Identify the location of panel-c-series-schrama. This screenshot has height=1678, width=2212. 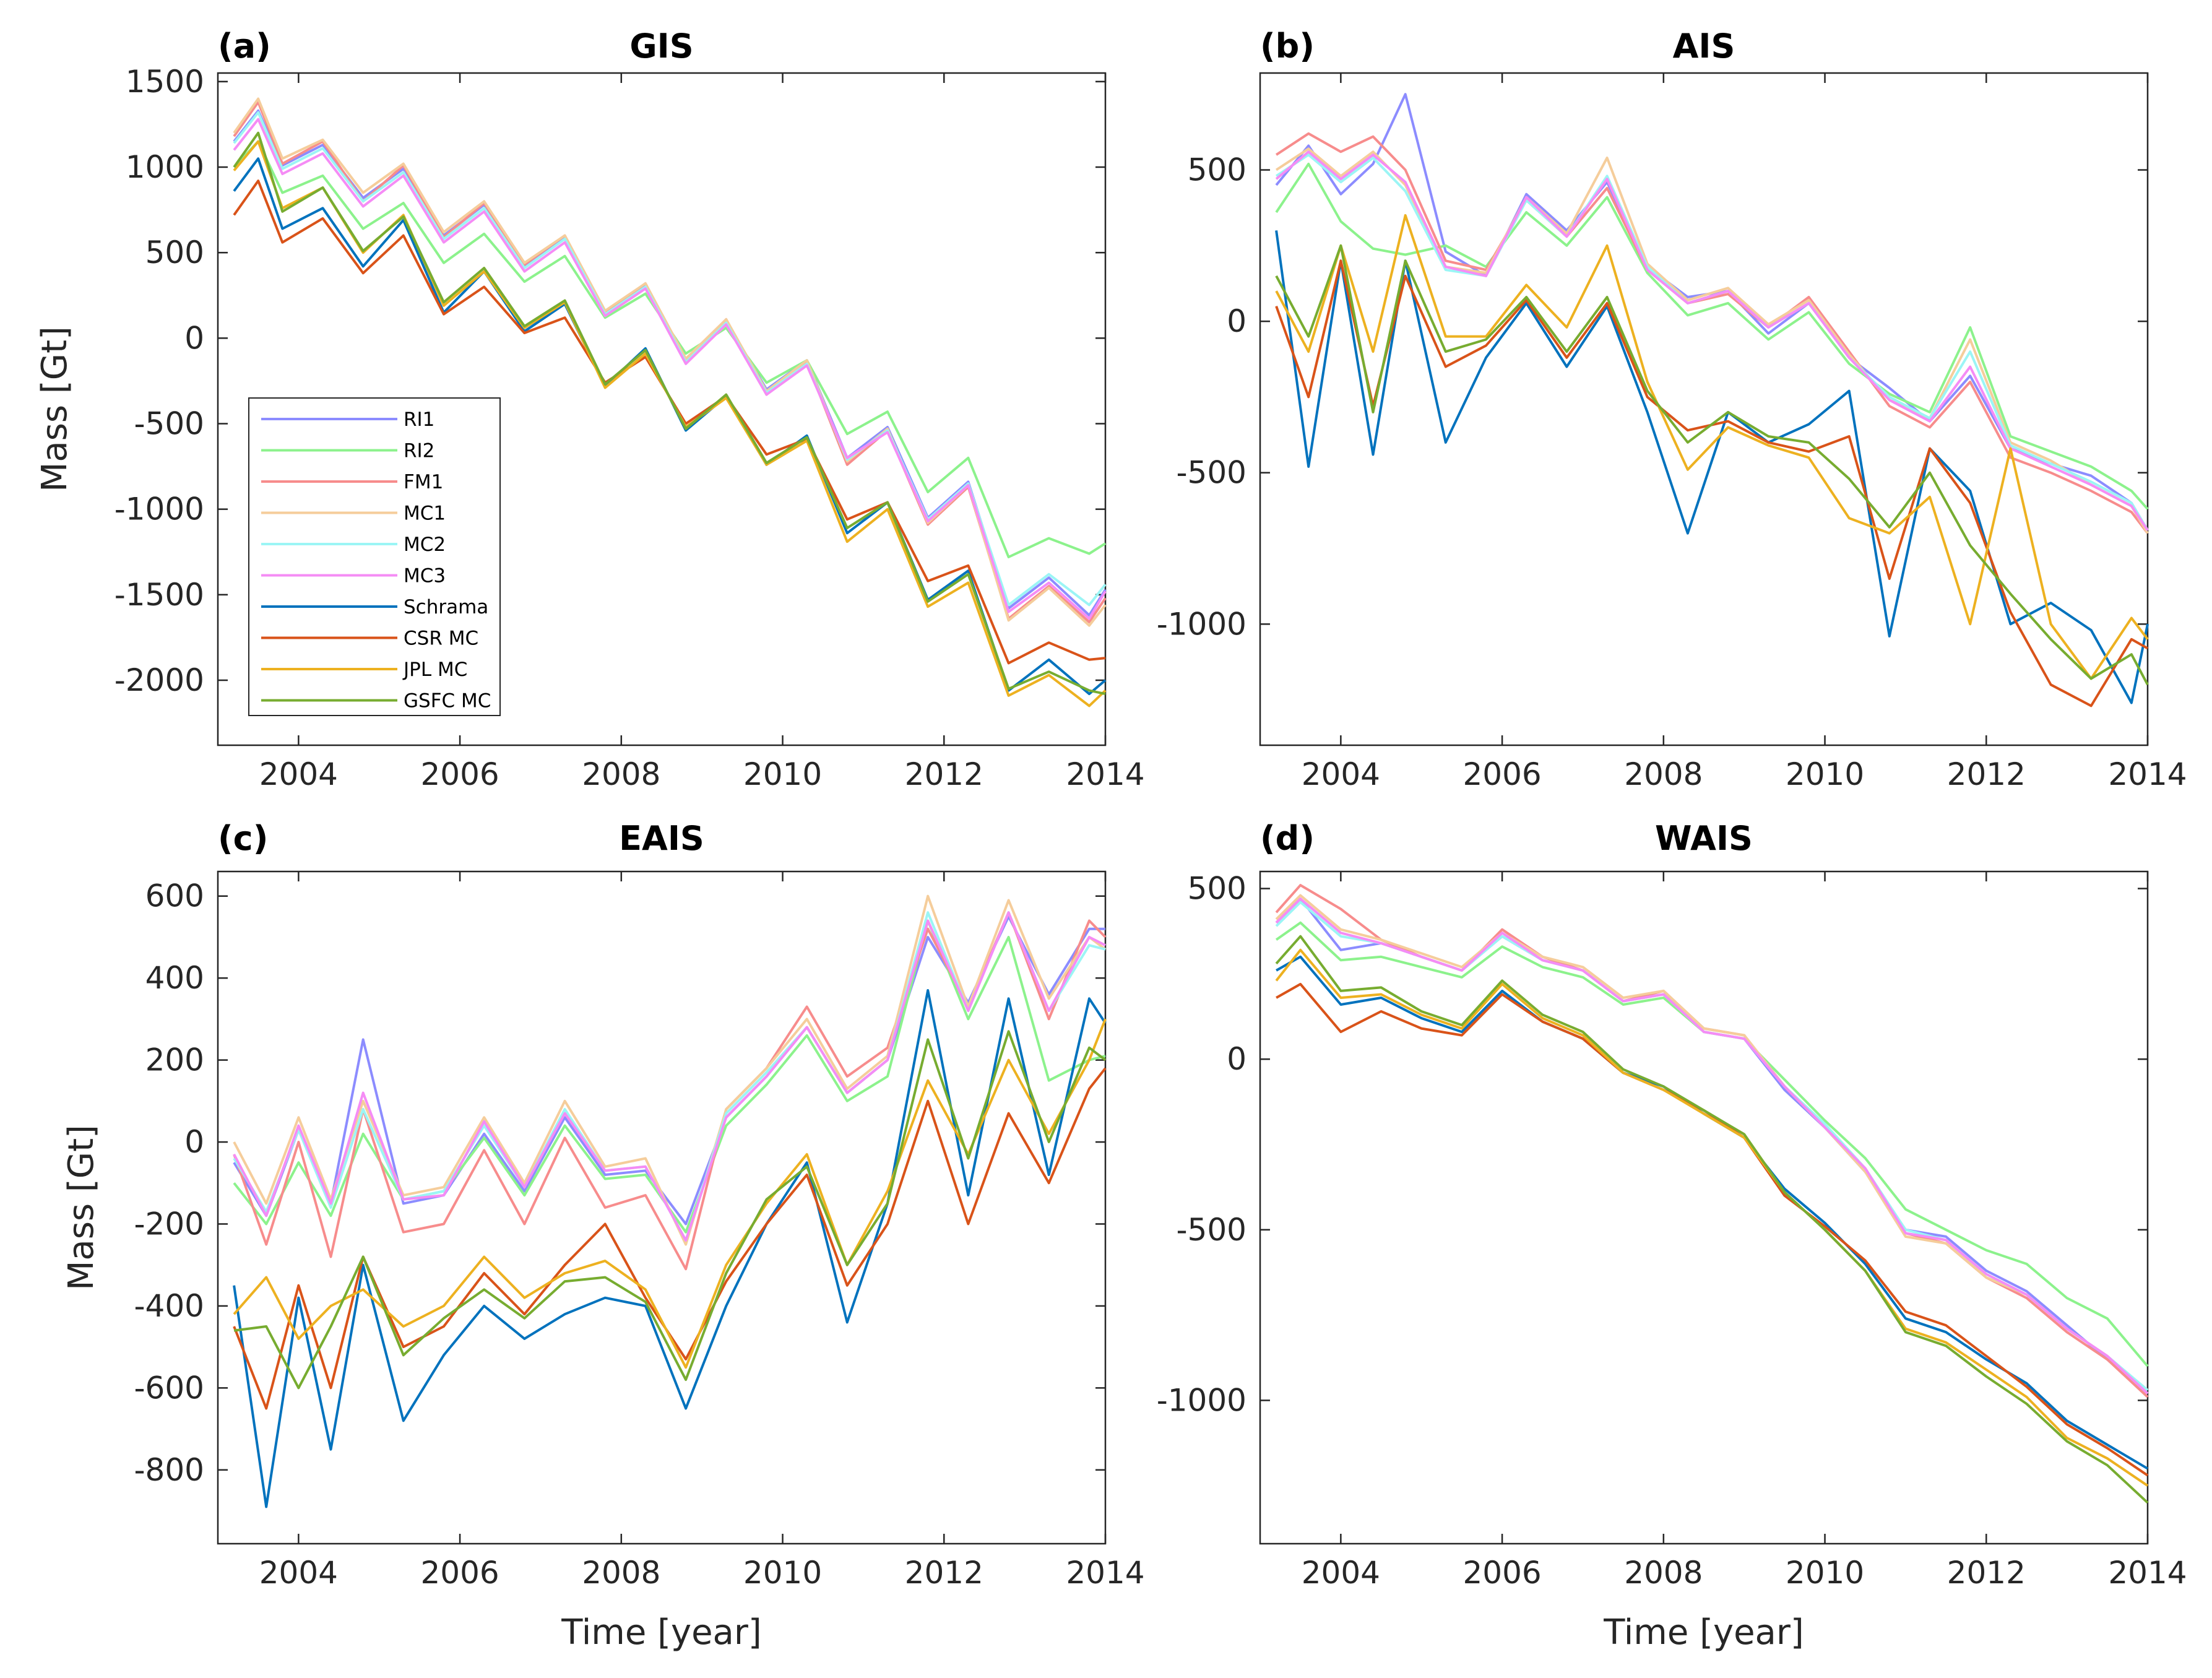
(670, 1248).